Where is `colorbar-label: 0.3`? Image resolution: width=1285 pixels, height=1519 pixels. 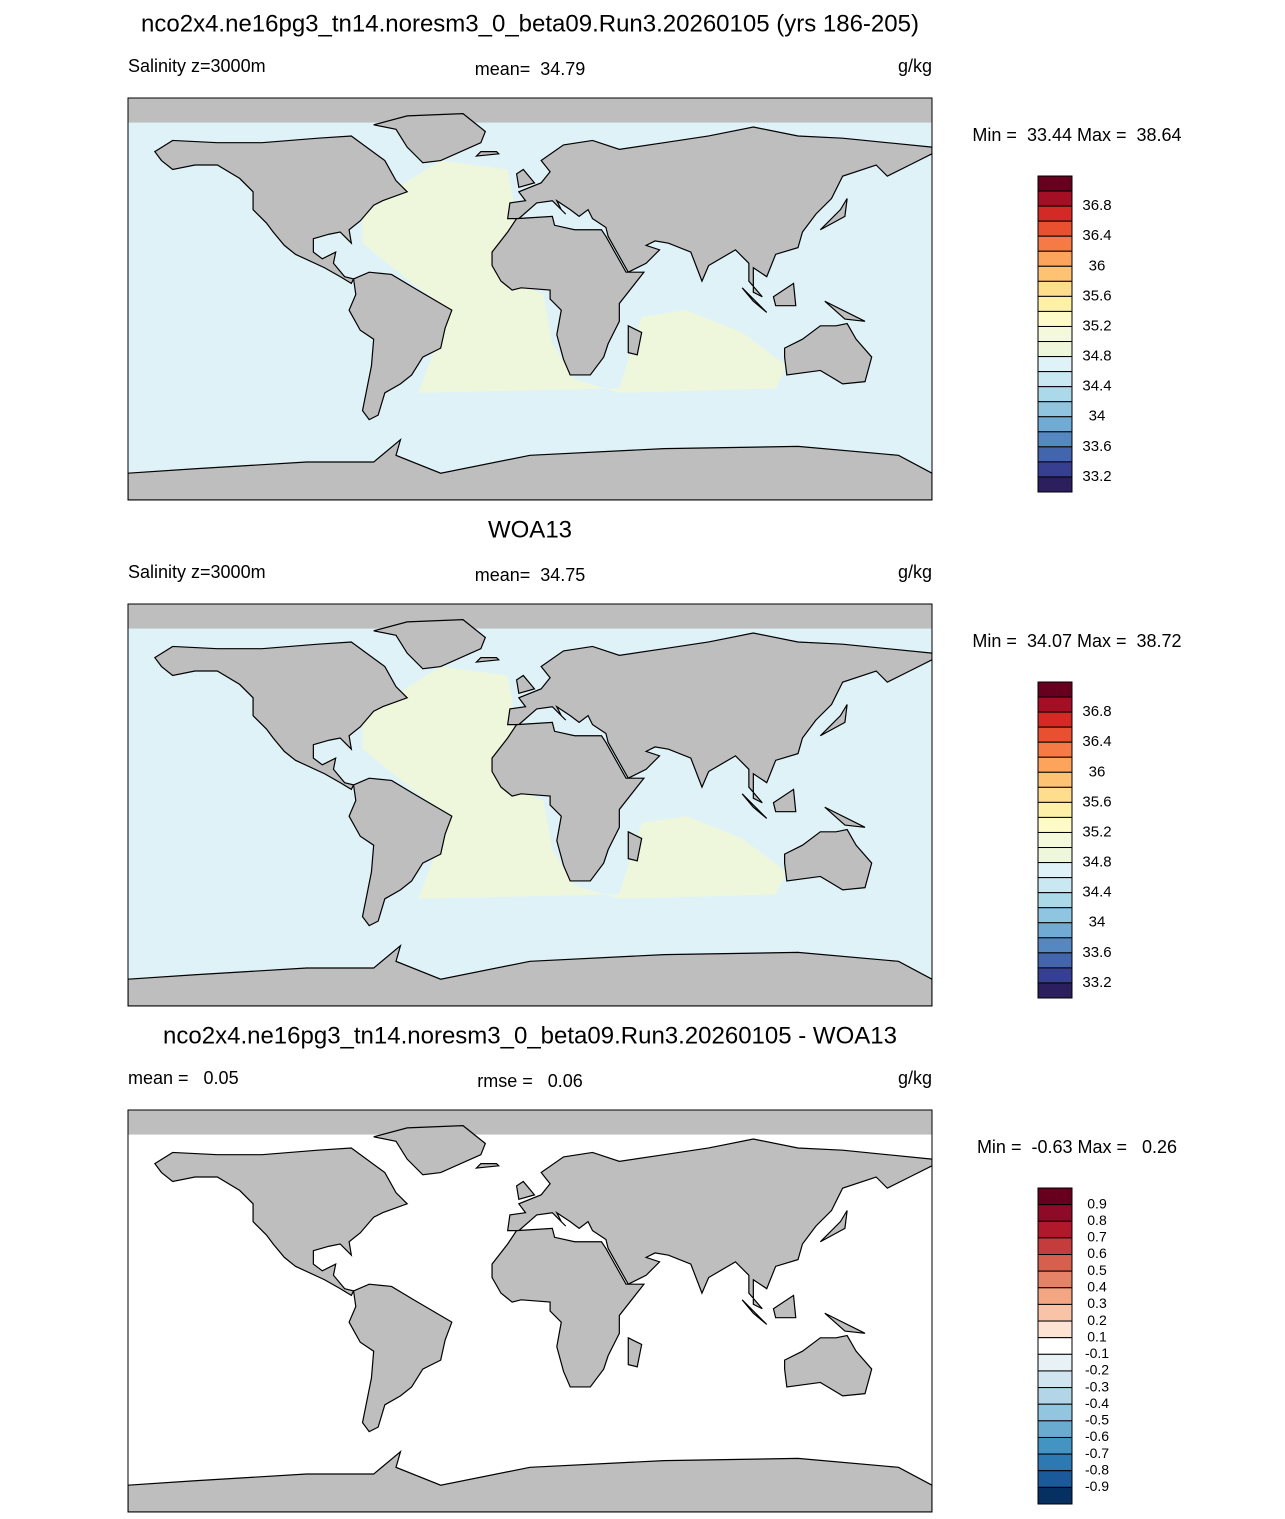
colorbar-label: 0.3 is located at coordinates (1097, 1303).